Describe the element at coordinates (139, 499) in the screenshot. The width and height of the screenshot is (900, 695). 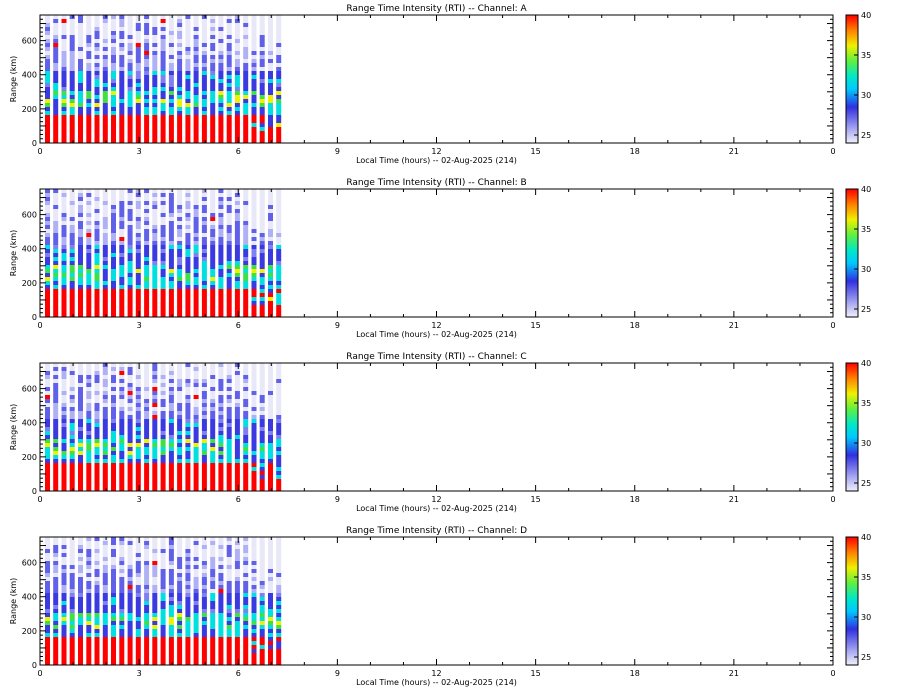
I see `x-tick-label: 3` at that location.